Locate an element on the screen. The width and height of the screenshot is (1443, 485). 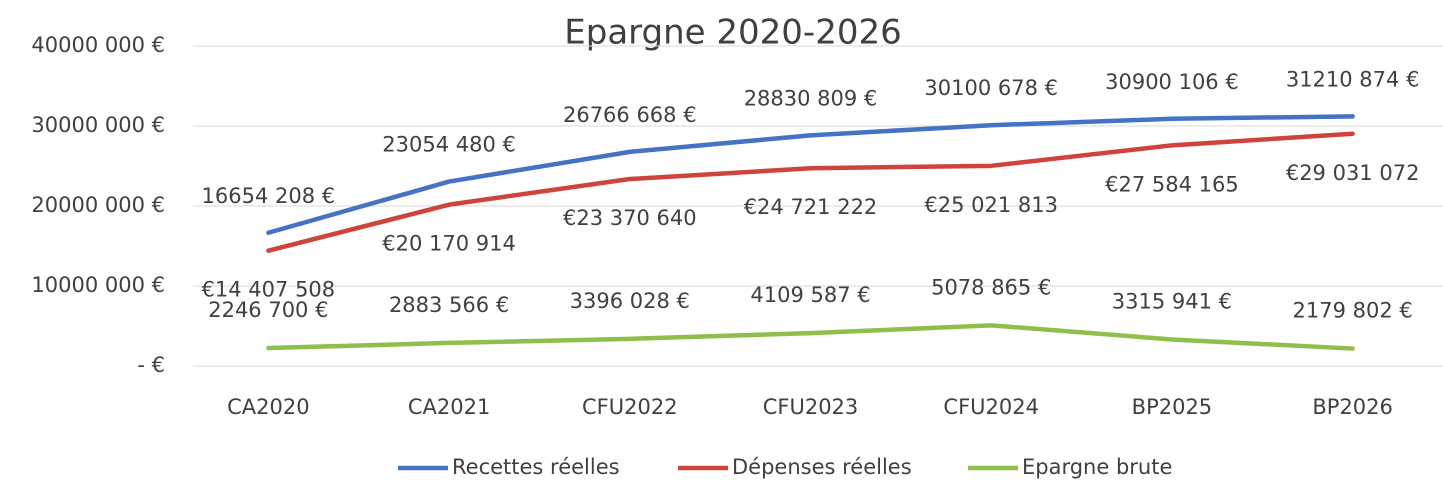
data-label: 5078 865 € is located at coordinates (991, 287).